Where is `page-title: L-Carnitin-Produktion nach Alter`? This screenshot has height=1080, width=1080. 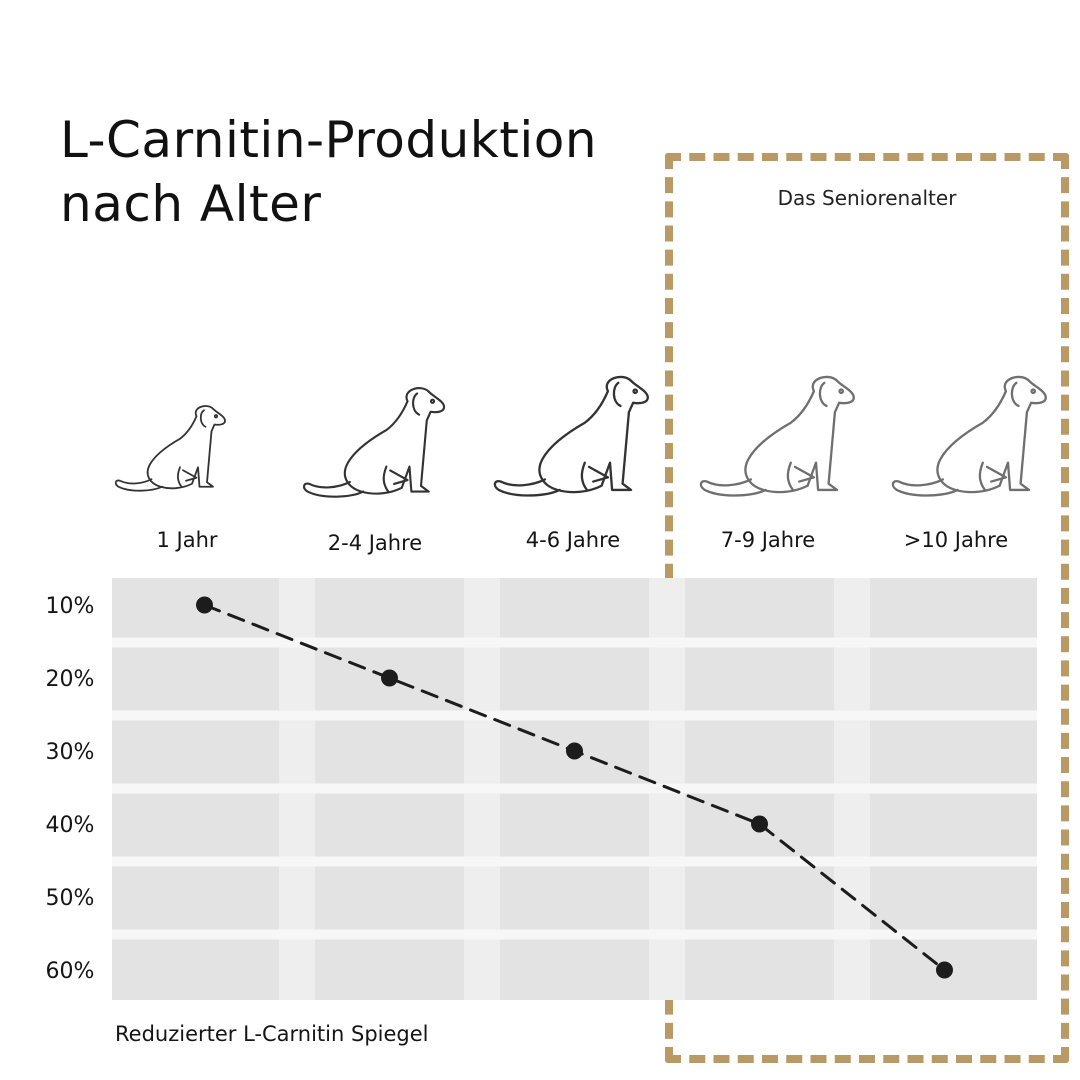
page-title: L-Carnitin-Produktion nach Alter is located at coordinates (328, 172).